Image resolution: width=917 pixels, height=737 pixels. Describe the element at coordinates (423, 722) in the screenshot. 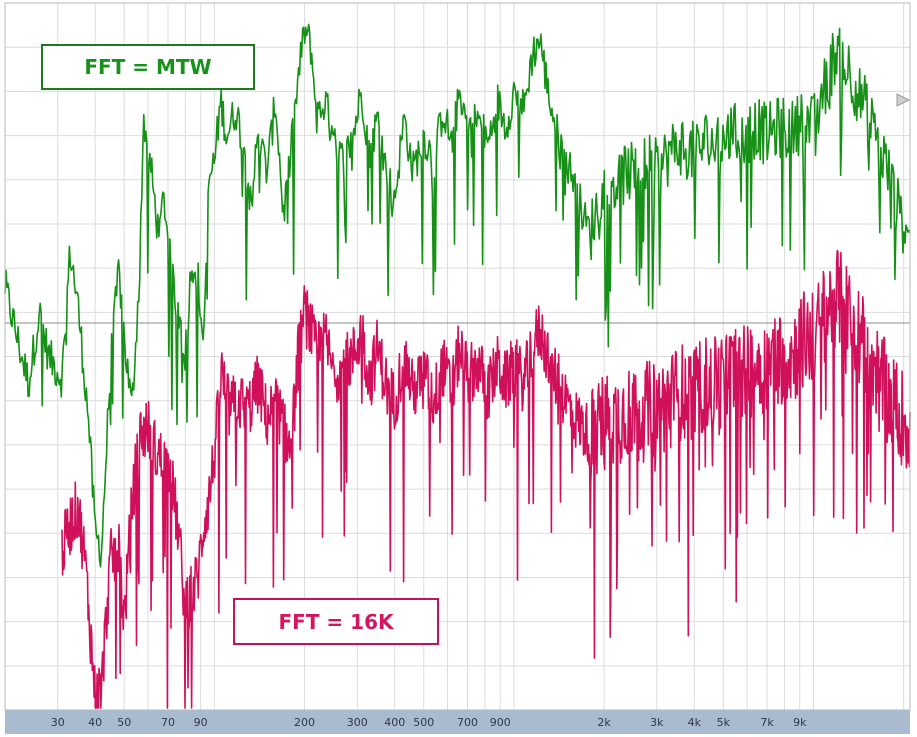

I see `x-tick-label: 500` at that location.